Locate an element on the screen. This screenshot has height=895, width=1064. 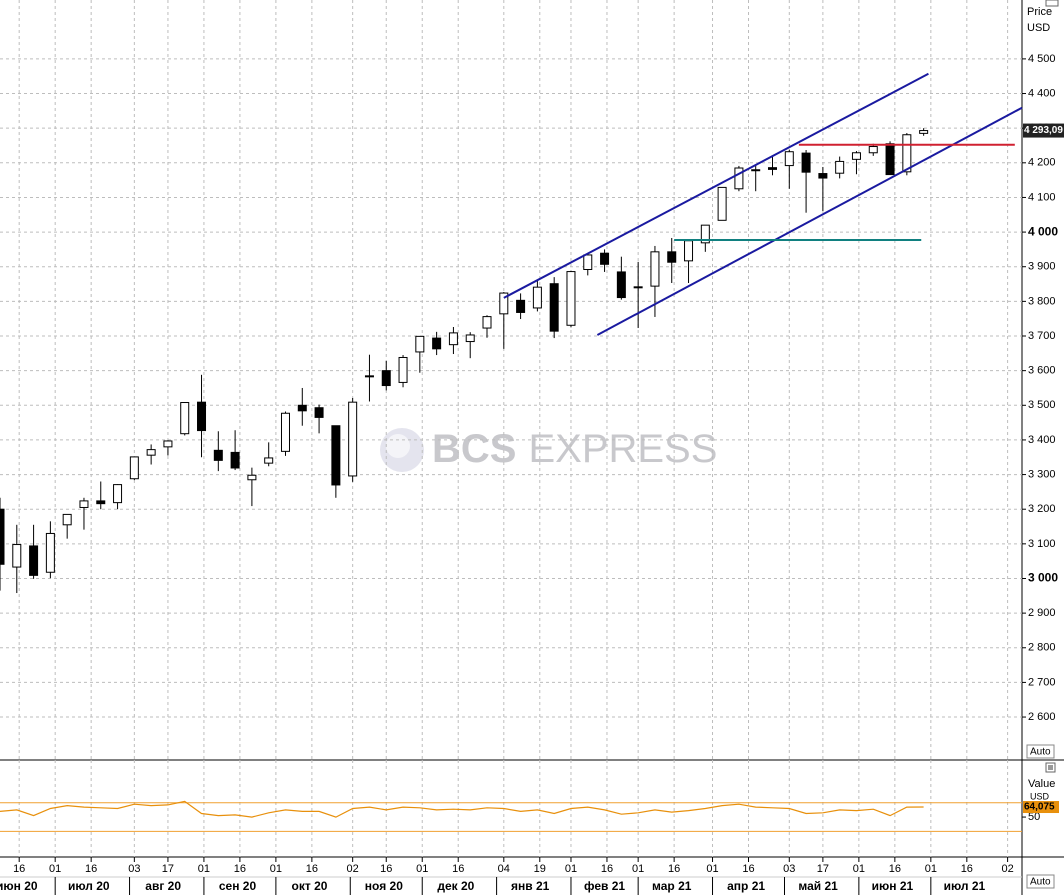
month-label: сен 20 is located at coordinates (238, 886).